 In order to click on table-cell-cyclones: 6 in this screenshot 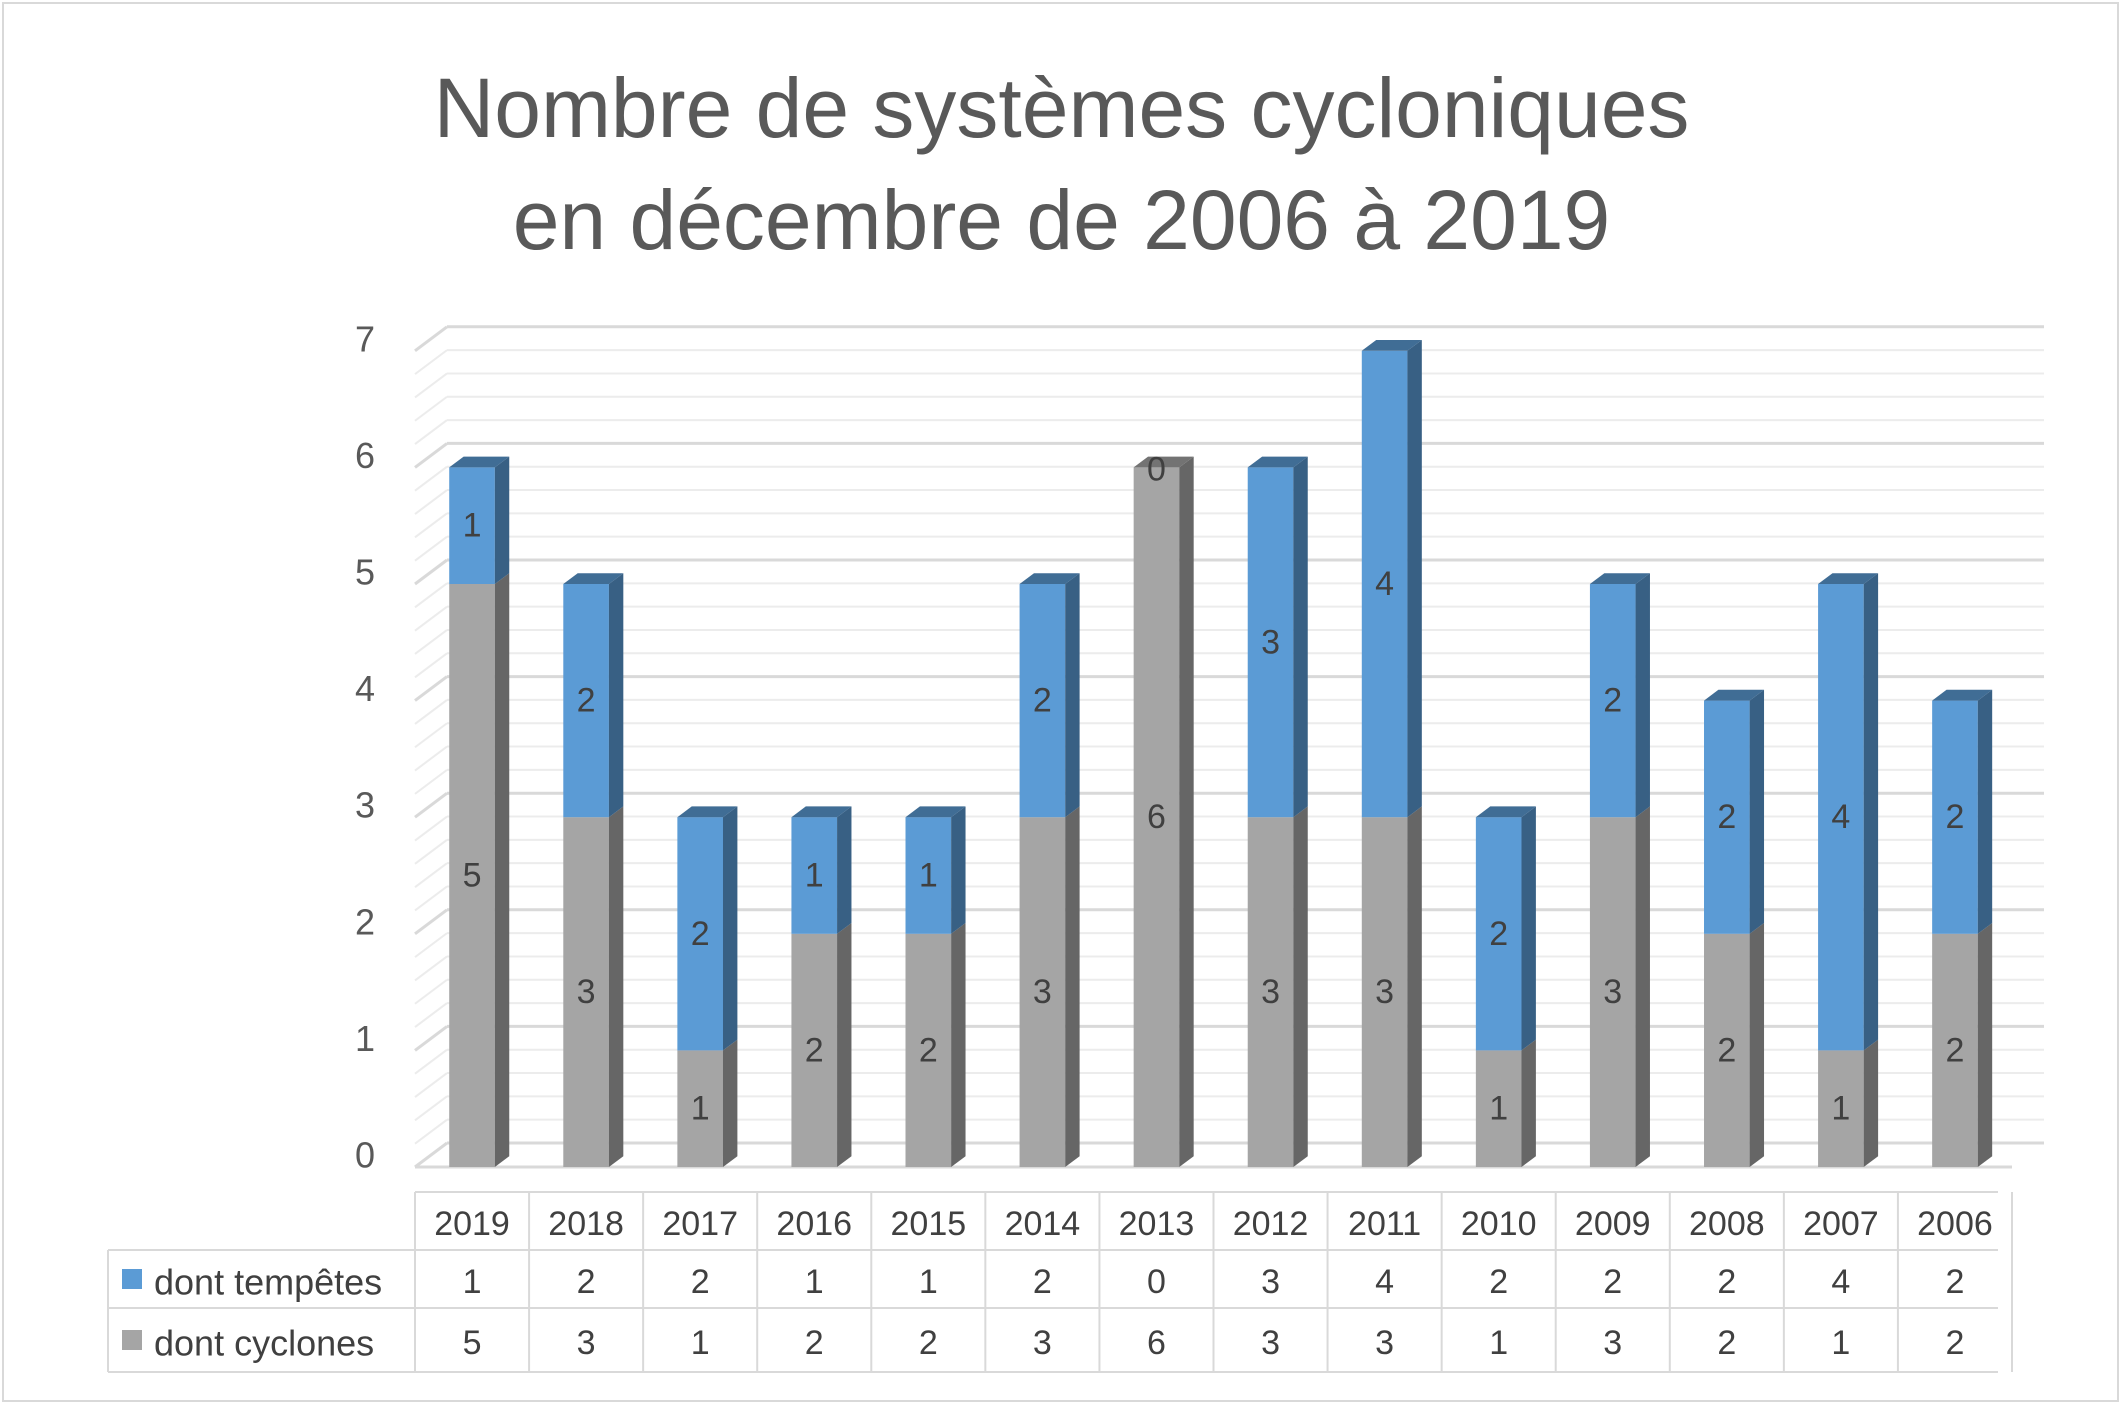, I will do `click(1156, 1343)`.